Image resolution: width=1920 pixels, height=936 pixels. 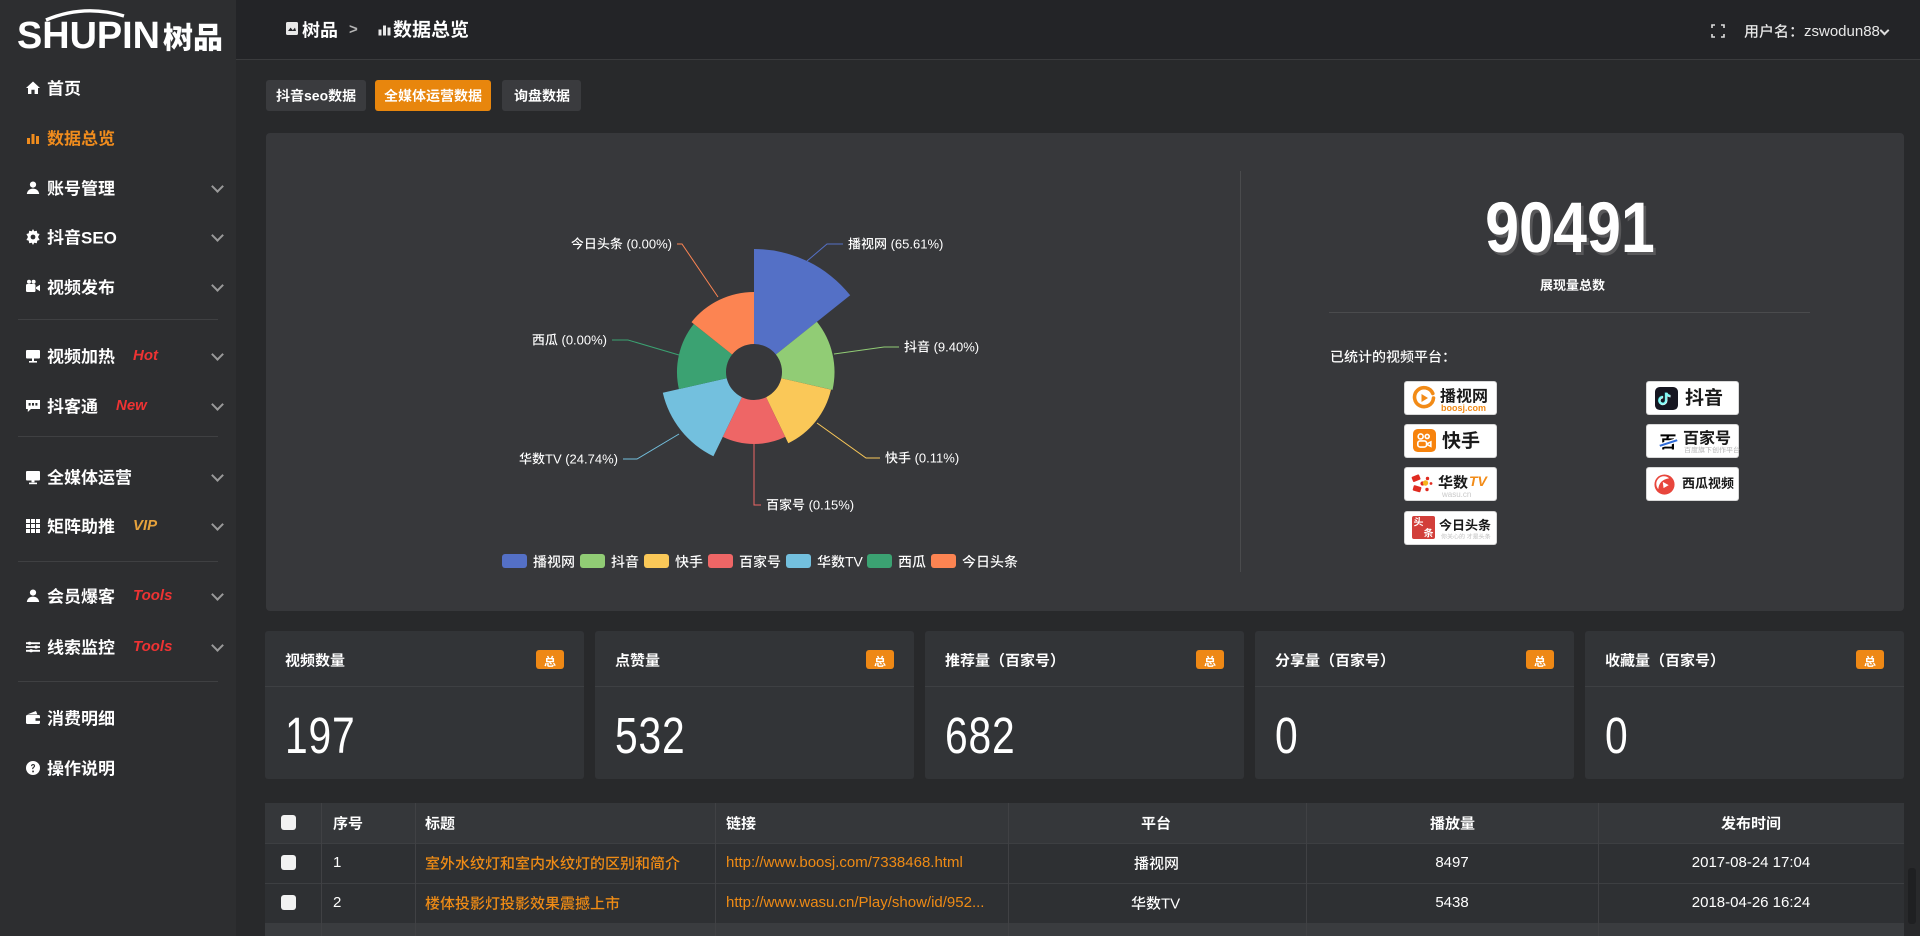 I want to click on svg-text: SEO, so click(x=99, y=238).